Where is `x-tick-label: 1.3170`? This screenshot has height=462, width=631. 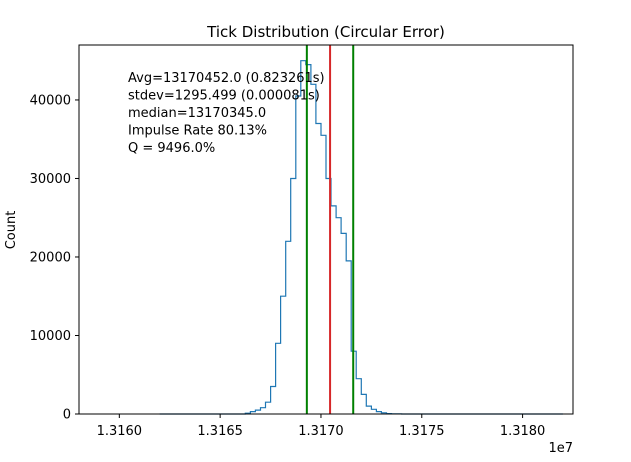 x-tick-label: 1.3170 is located at coordinates (321, 431).